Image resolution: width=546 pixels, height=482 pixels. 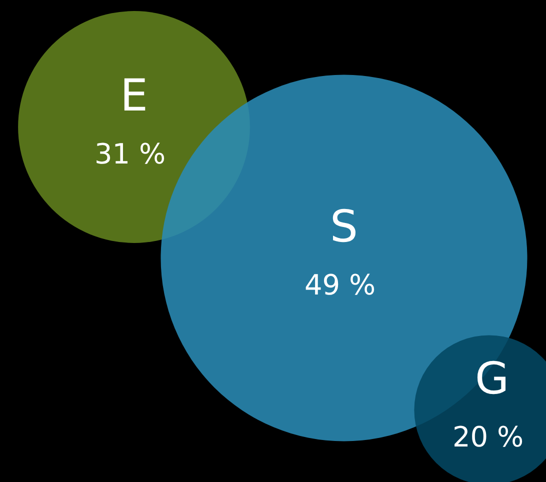 What do you see at coordinates (134, 96) in the screenshot?
I see `category-label: E` at bounding box center [134, 96].